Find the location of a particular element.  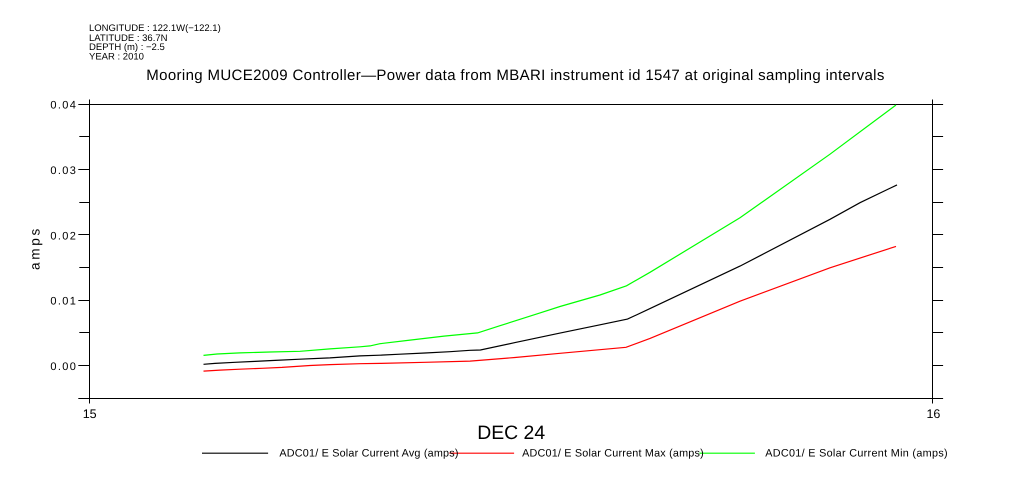

svg-text: amps is located at coordinates (35, 248).